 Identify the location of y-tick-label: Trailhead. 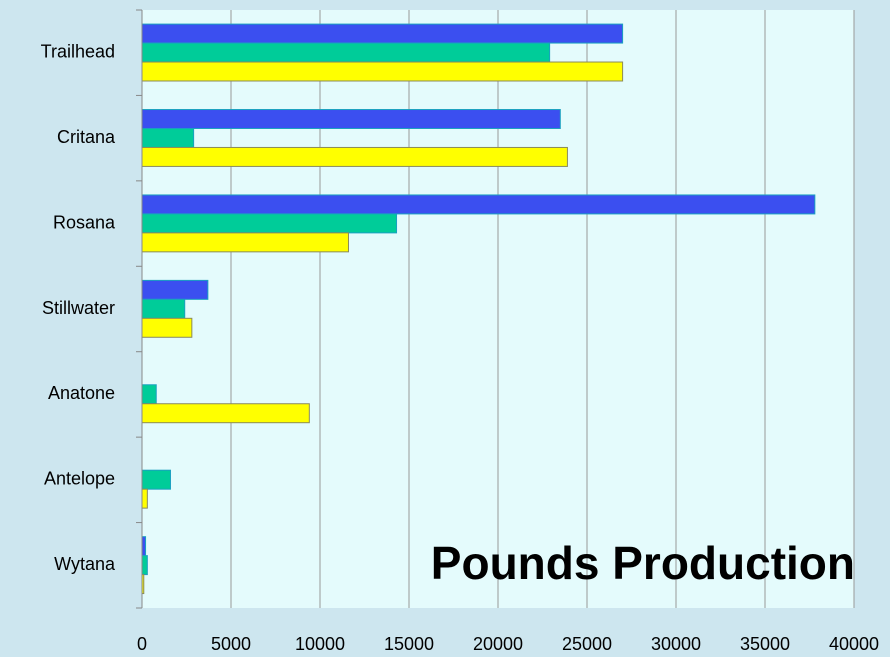
(78, 51).